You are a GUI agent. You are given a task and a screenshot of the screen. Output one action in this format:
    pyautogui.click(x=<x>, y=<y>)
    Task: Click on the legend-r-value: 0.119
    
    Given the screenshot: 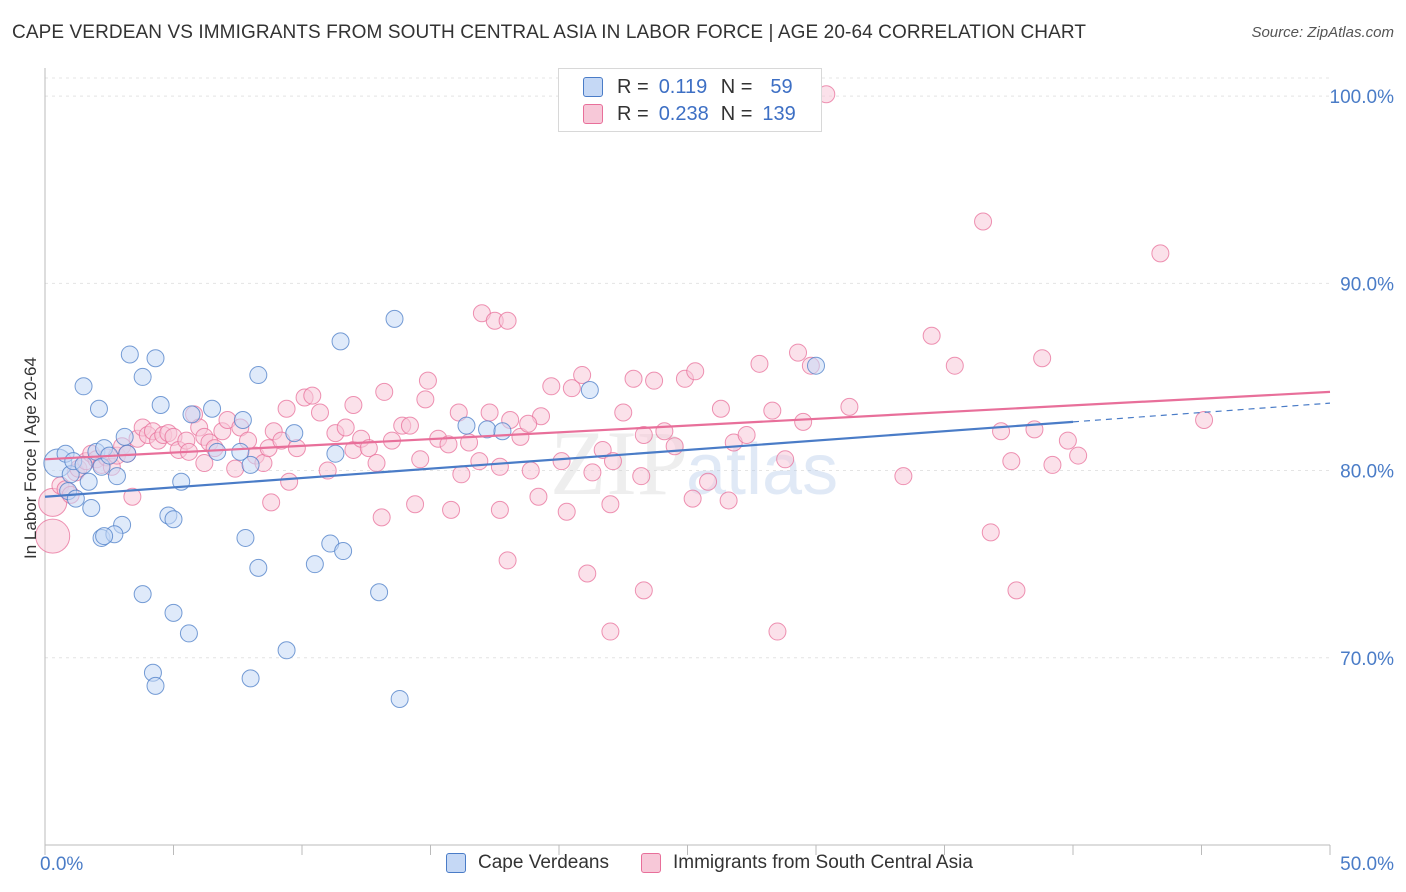 What is the action you would take?
    pyautogui.click(x=683, y=86)
    